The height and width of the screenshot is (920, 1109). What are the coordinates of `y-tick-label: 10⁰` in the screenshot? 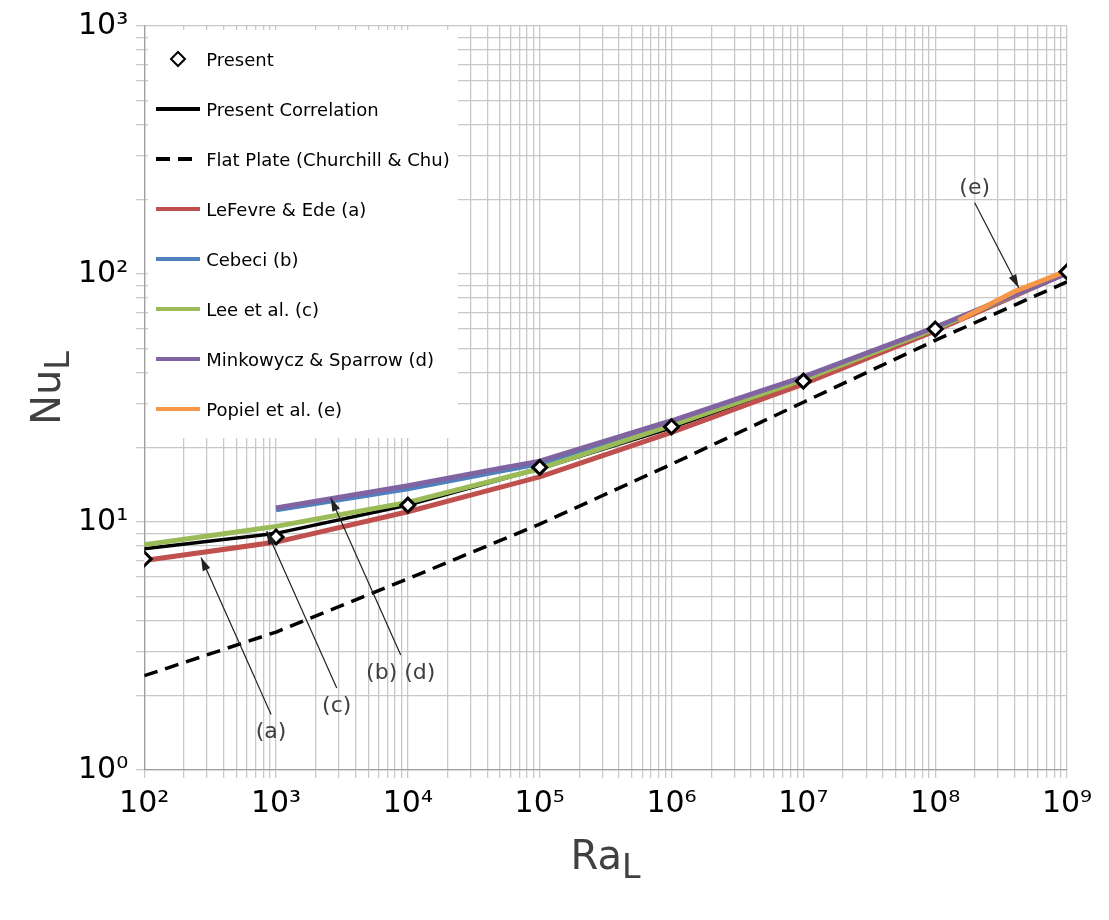 It's located at (103, 767).